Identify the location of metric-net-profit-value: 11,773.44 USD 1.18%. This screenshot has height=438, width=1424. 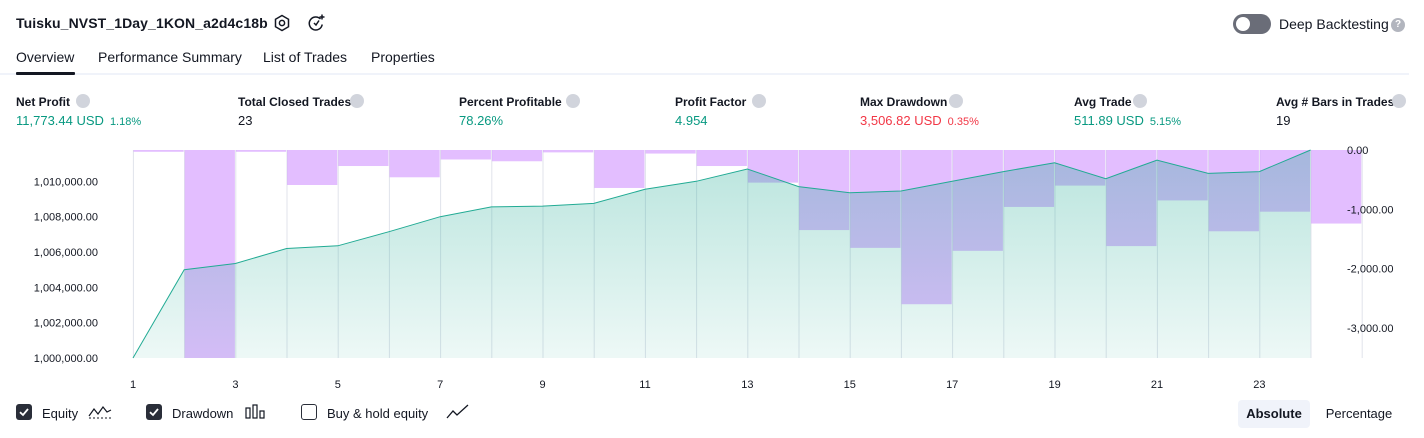
(78, 120).